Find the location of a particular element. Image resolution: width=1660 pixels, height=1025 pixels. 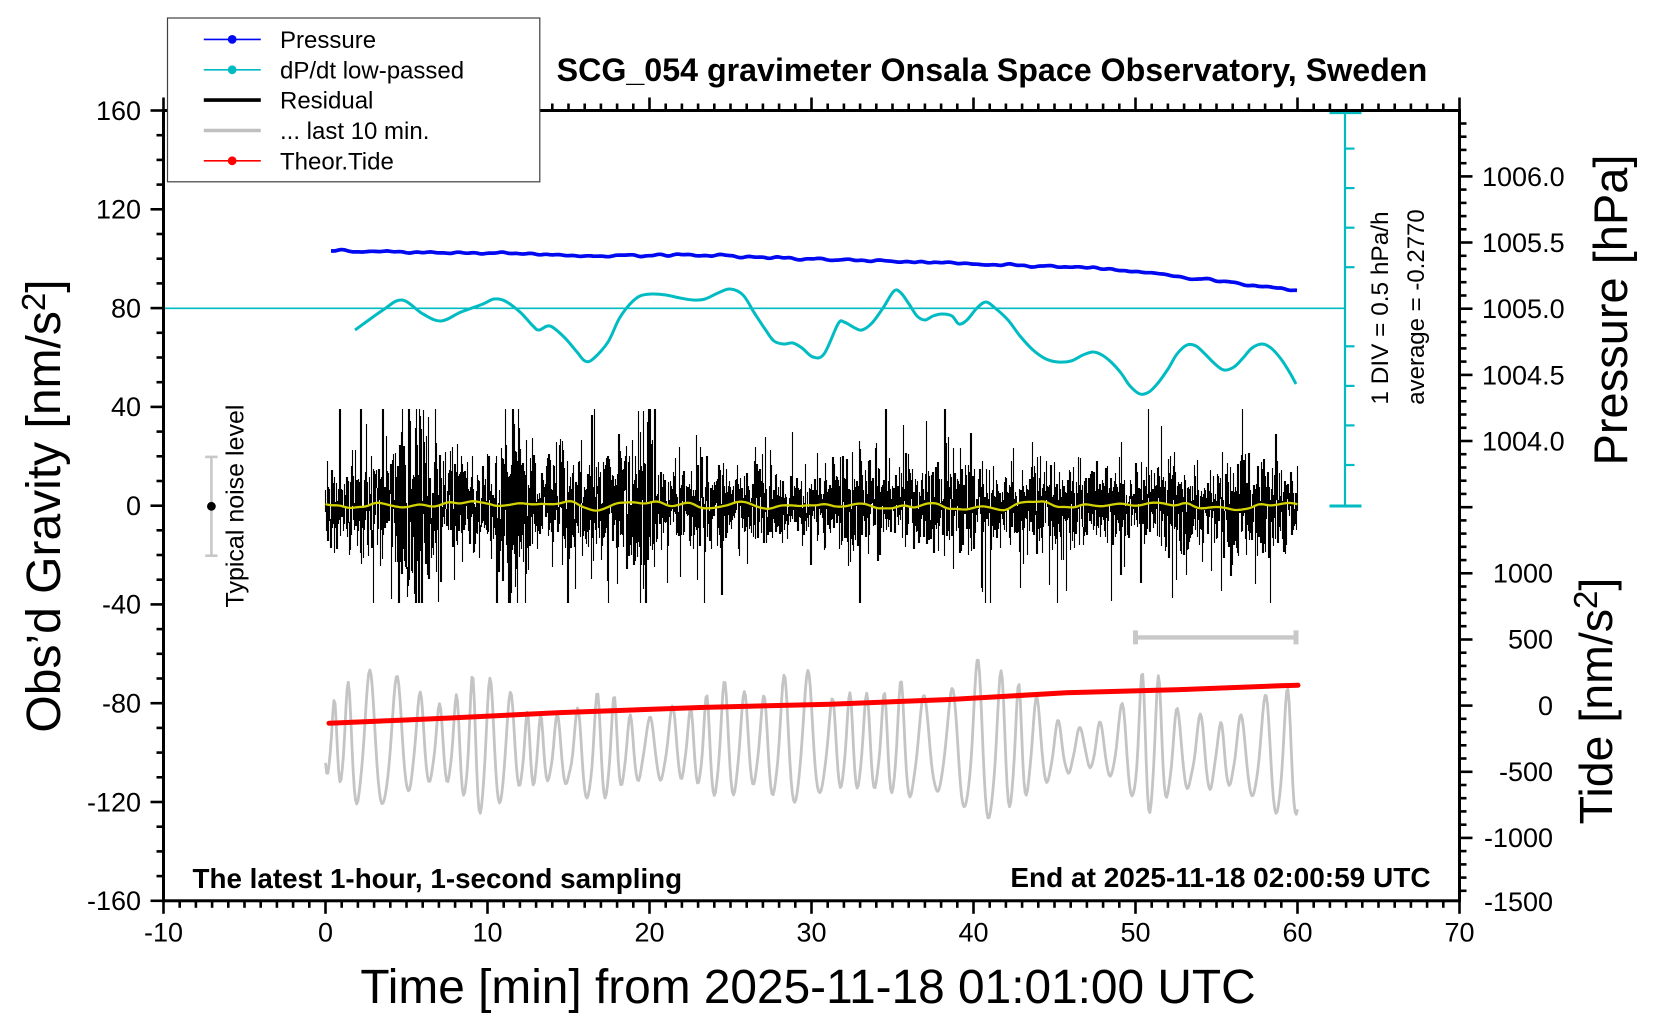

svg-text: -80 is located at coordinates (121, 704).